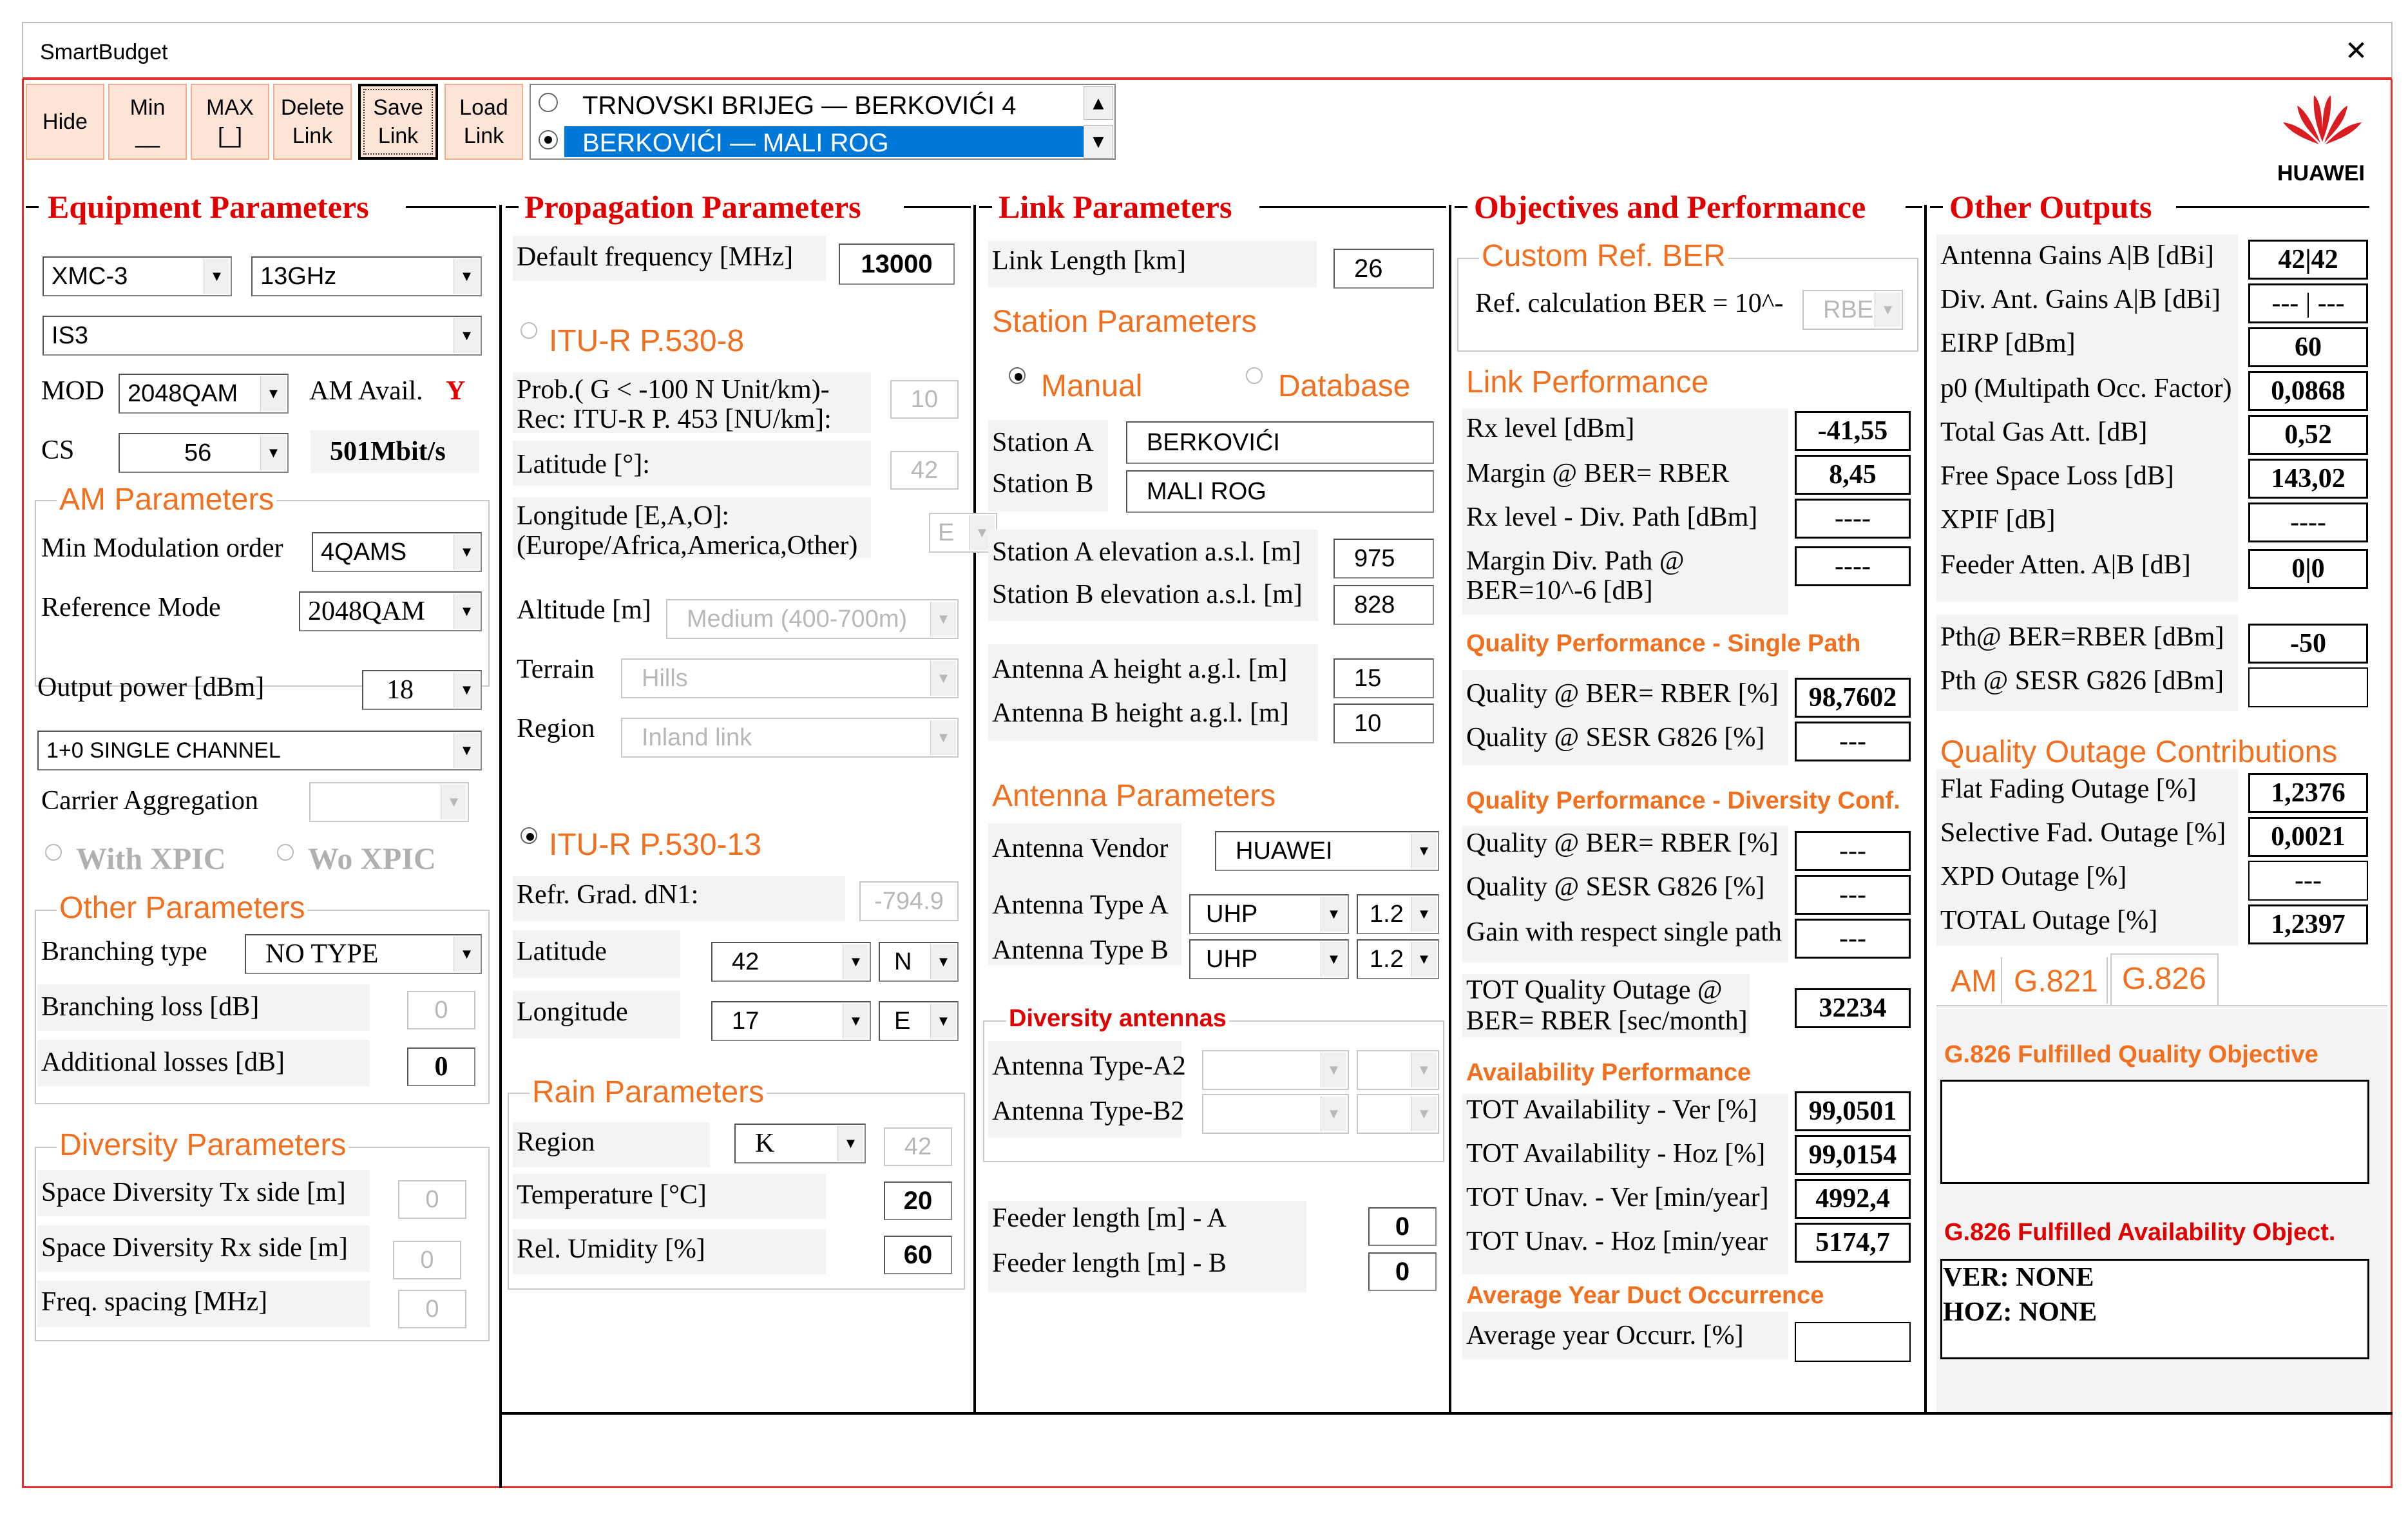 The height and width of the screenshot is (1521, 2408). Describe the element at coordinates (791, 1021) in the screenshot. I see `lon13-select: 17 ▼` at that location.